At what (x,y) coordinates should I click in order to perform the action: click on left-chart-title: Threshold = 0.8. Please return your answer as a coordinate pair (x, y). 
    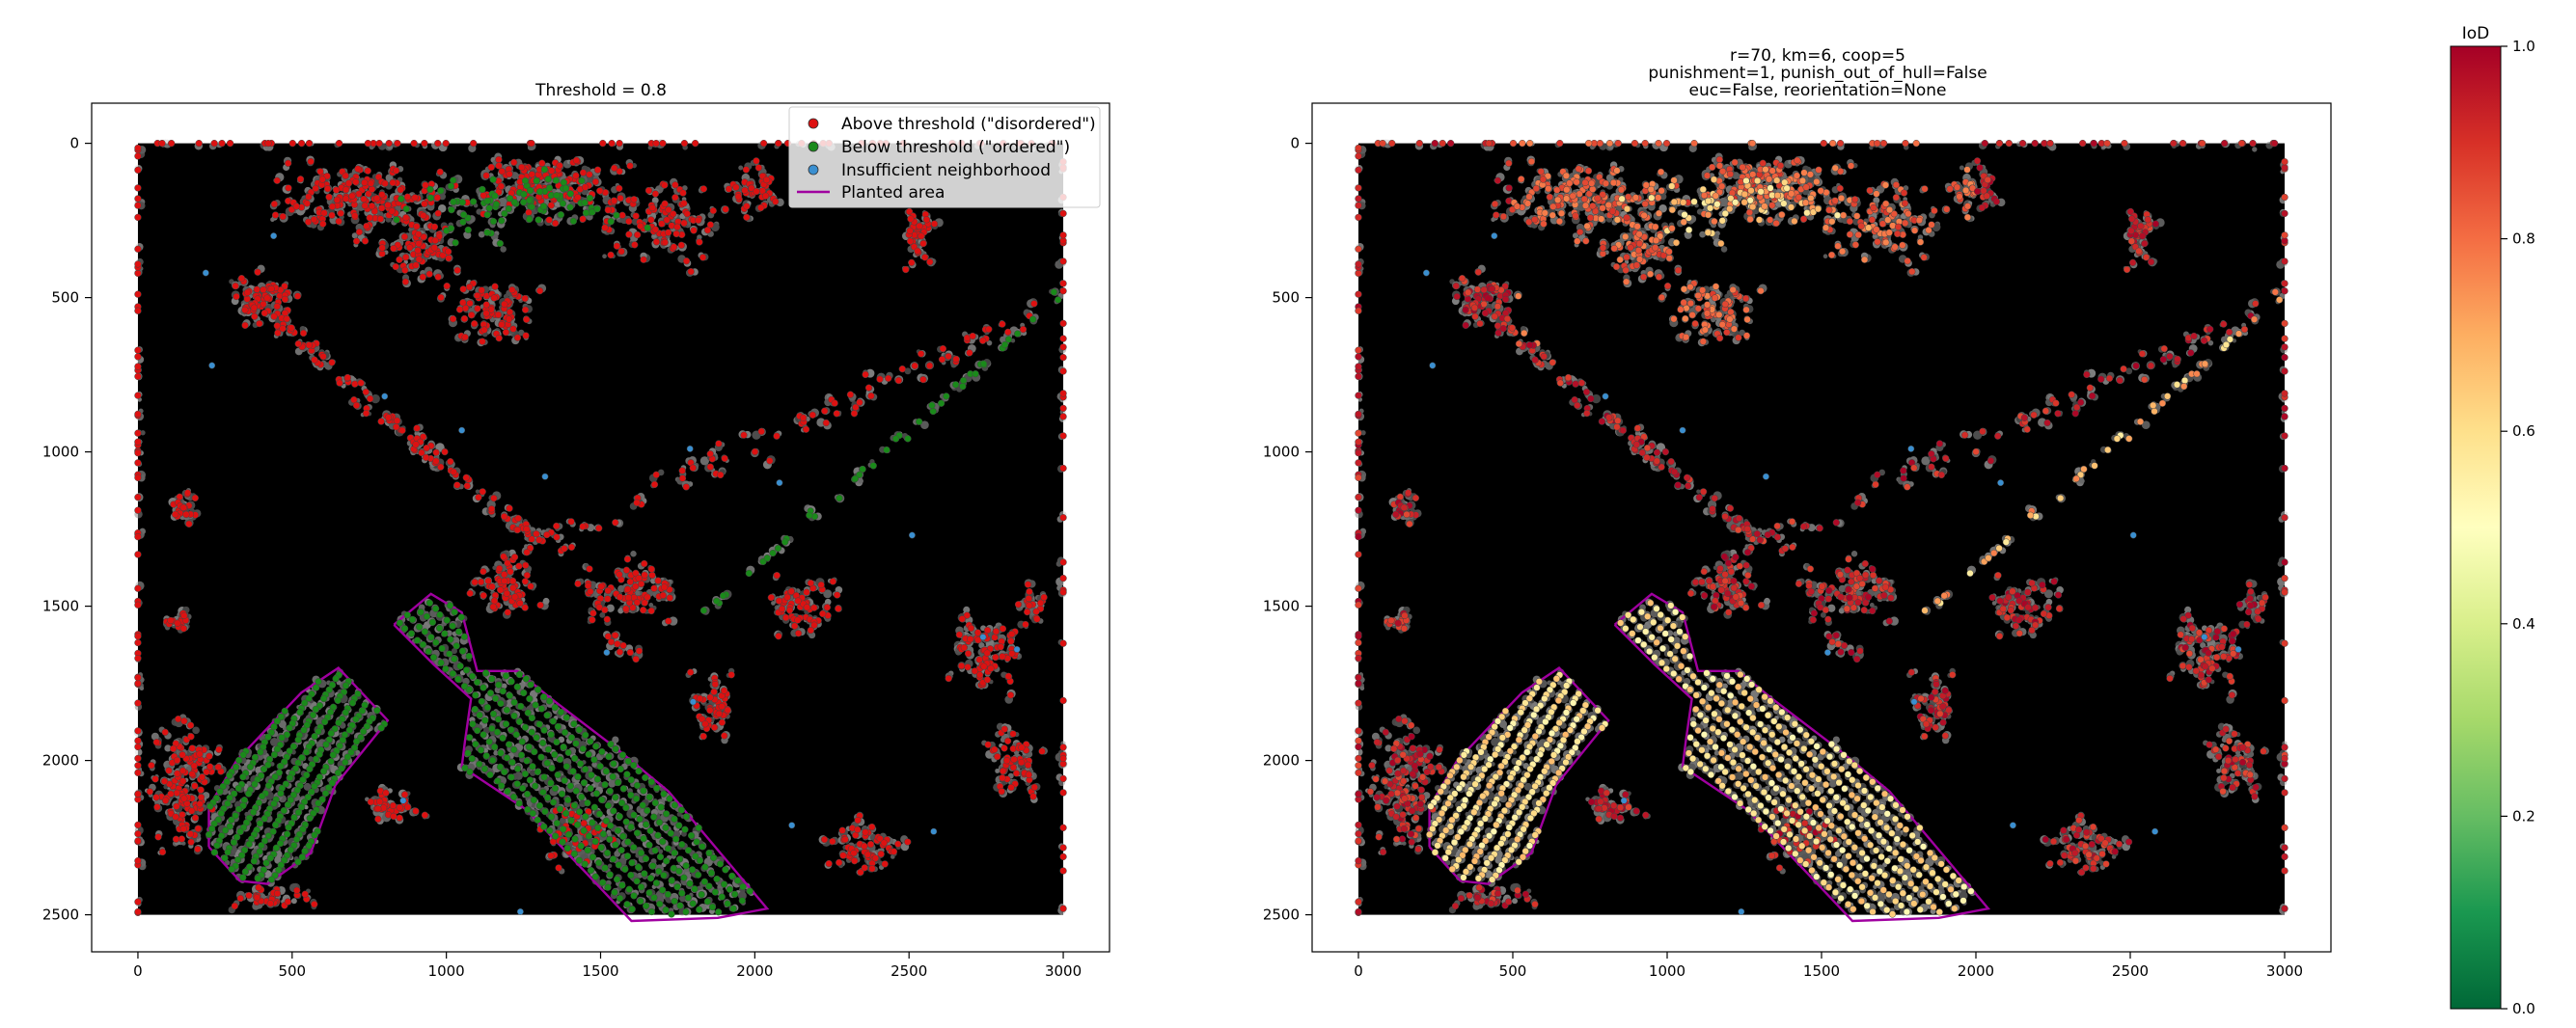
    Looking at the image, I should click on (600, 90).